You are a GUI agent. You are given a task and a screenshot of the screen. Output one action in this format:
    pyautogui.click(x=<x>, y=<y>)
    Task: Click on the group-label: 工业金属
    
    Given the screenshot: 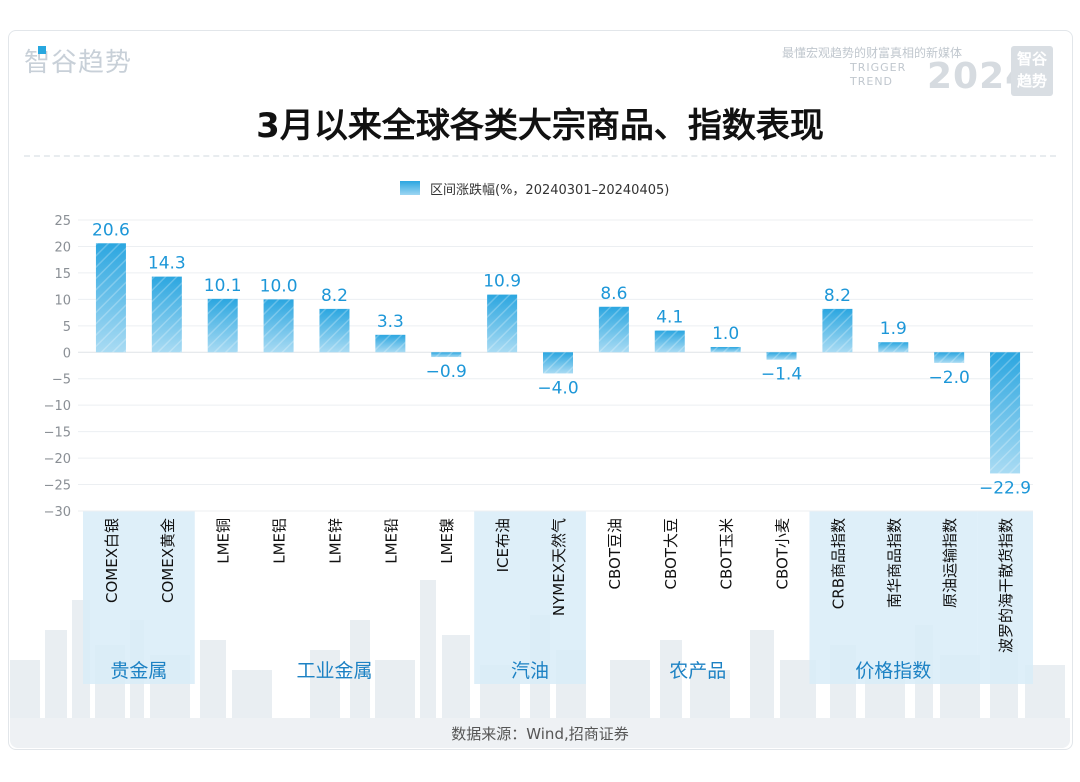 What is the action you would take?
    pyautogui.click(x=334, y=671)
    